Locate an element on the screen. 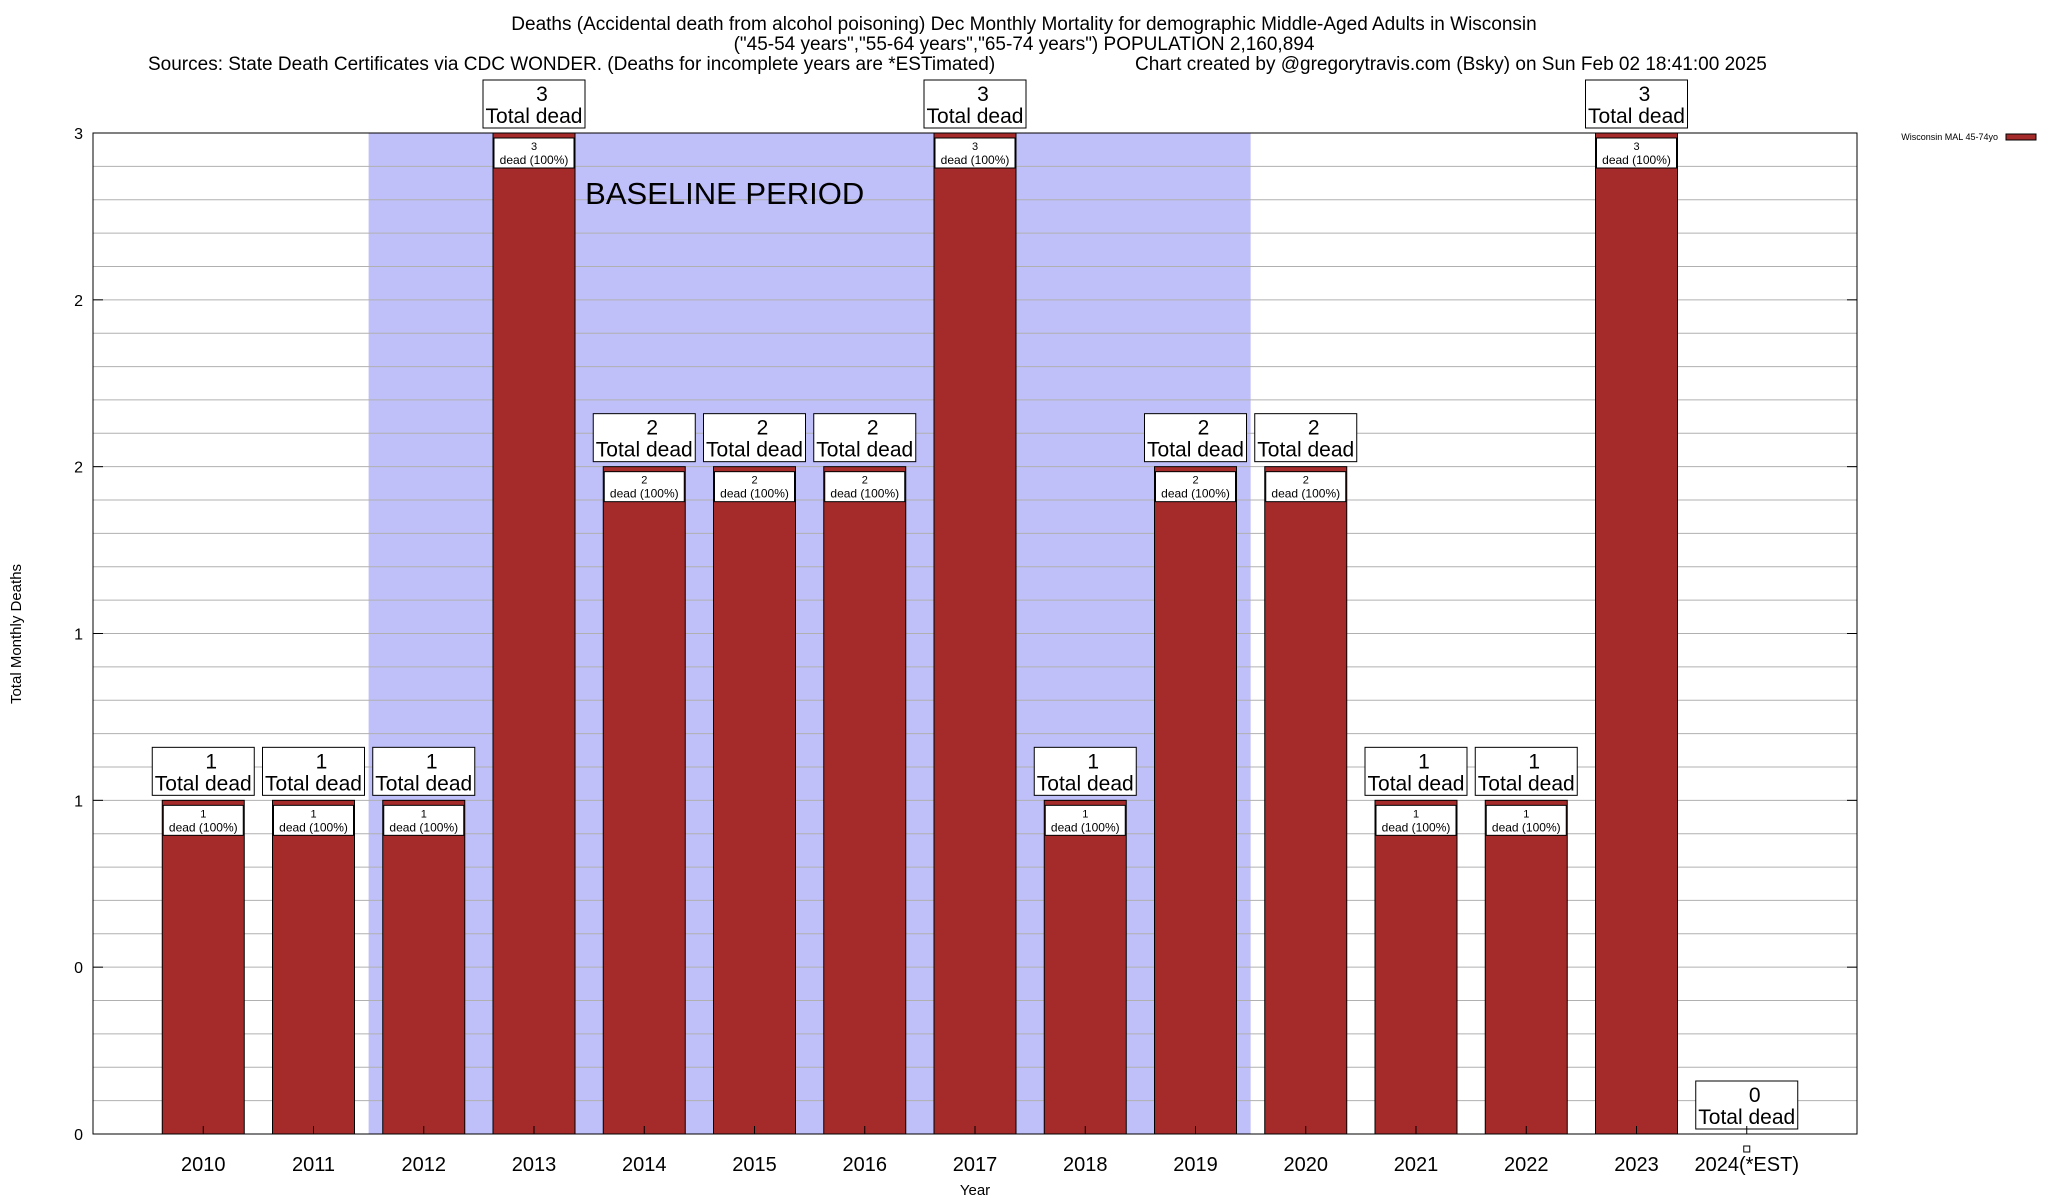  legend-swatch is located at coordinates (2021, 137).